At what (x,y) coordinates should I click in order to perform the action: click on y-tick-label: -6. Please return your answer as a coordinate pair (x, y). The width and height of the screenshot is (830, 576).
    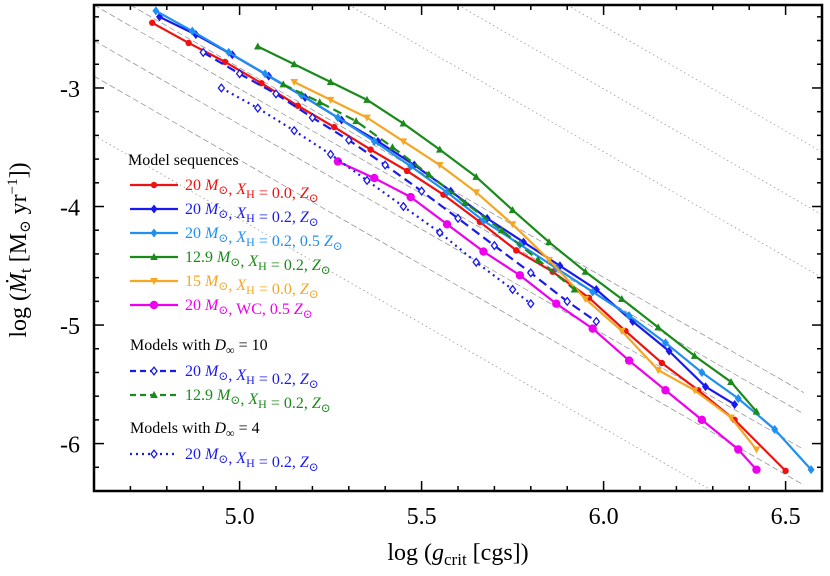
    Looking at the image, I should click on (70, 446).